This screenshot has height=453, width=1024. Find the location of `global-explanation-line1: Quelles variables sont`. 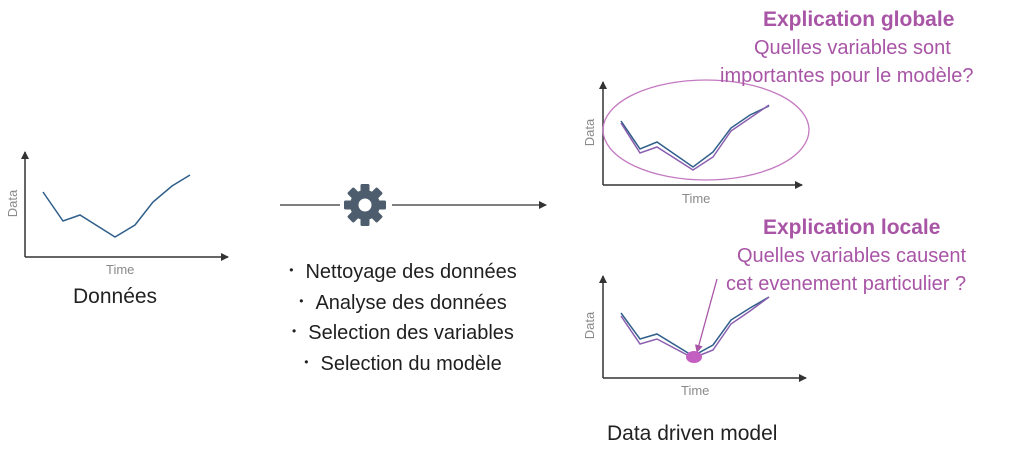

global-explanation-line1: Quelles variables sont is located at coordinates (852, 48).